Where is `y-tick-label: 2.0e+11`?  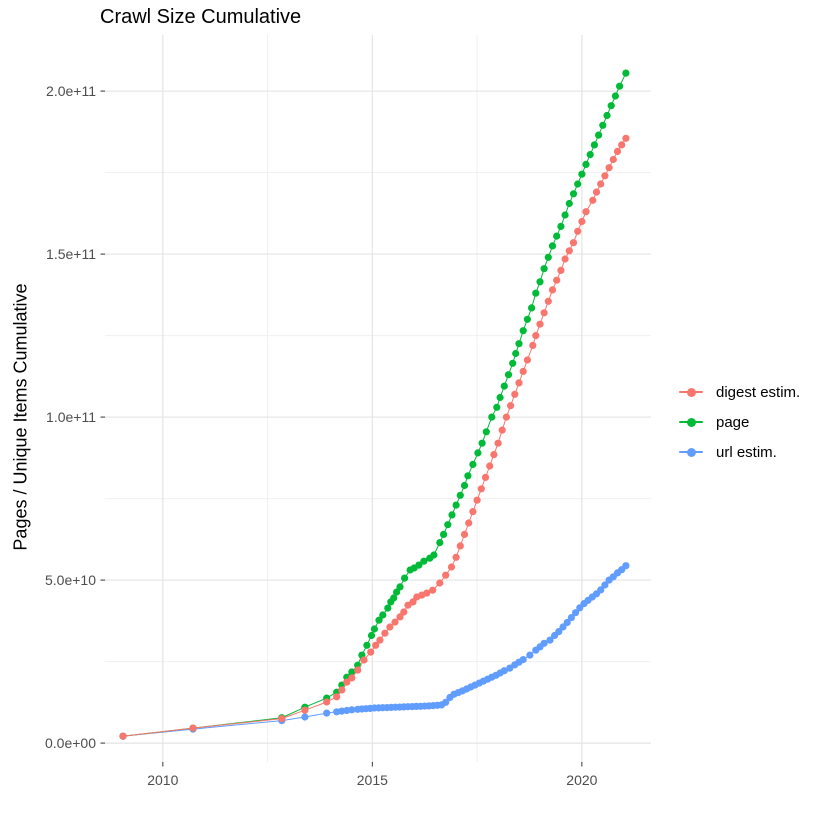 y-tick-label: 2.0e+11 is located at coordinates (71, 91).